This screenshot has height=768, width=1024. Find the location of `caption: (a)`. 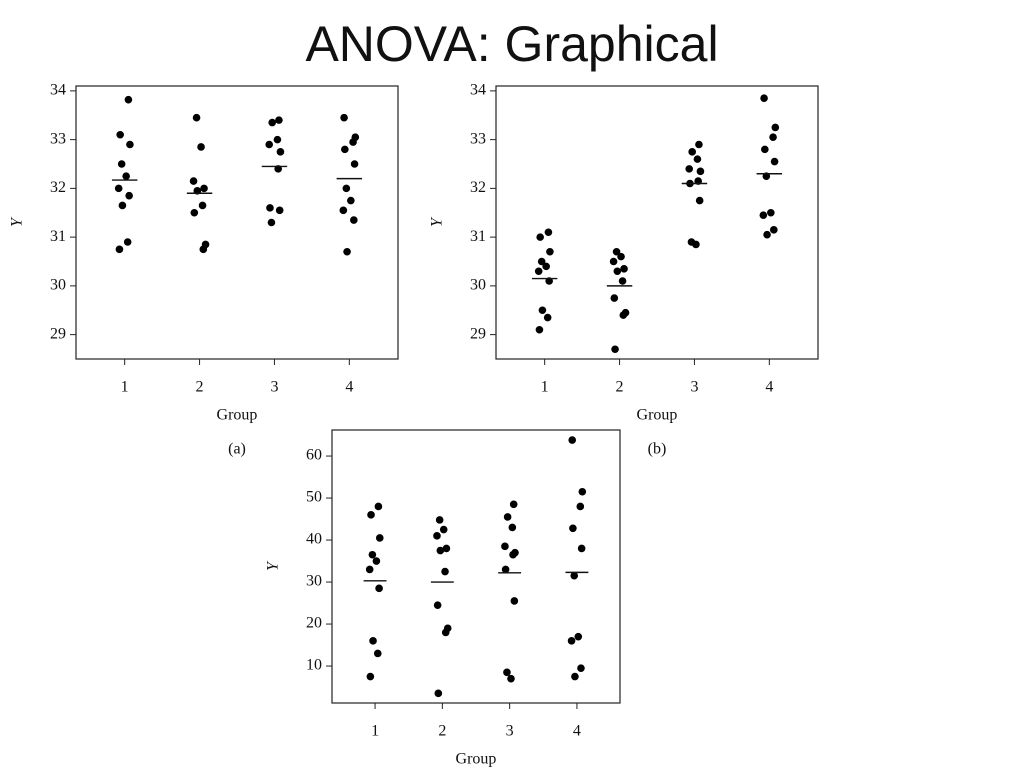

caption: (a) is located at coordinates (237, 449).